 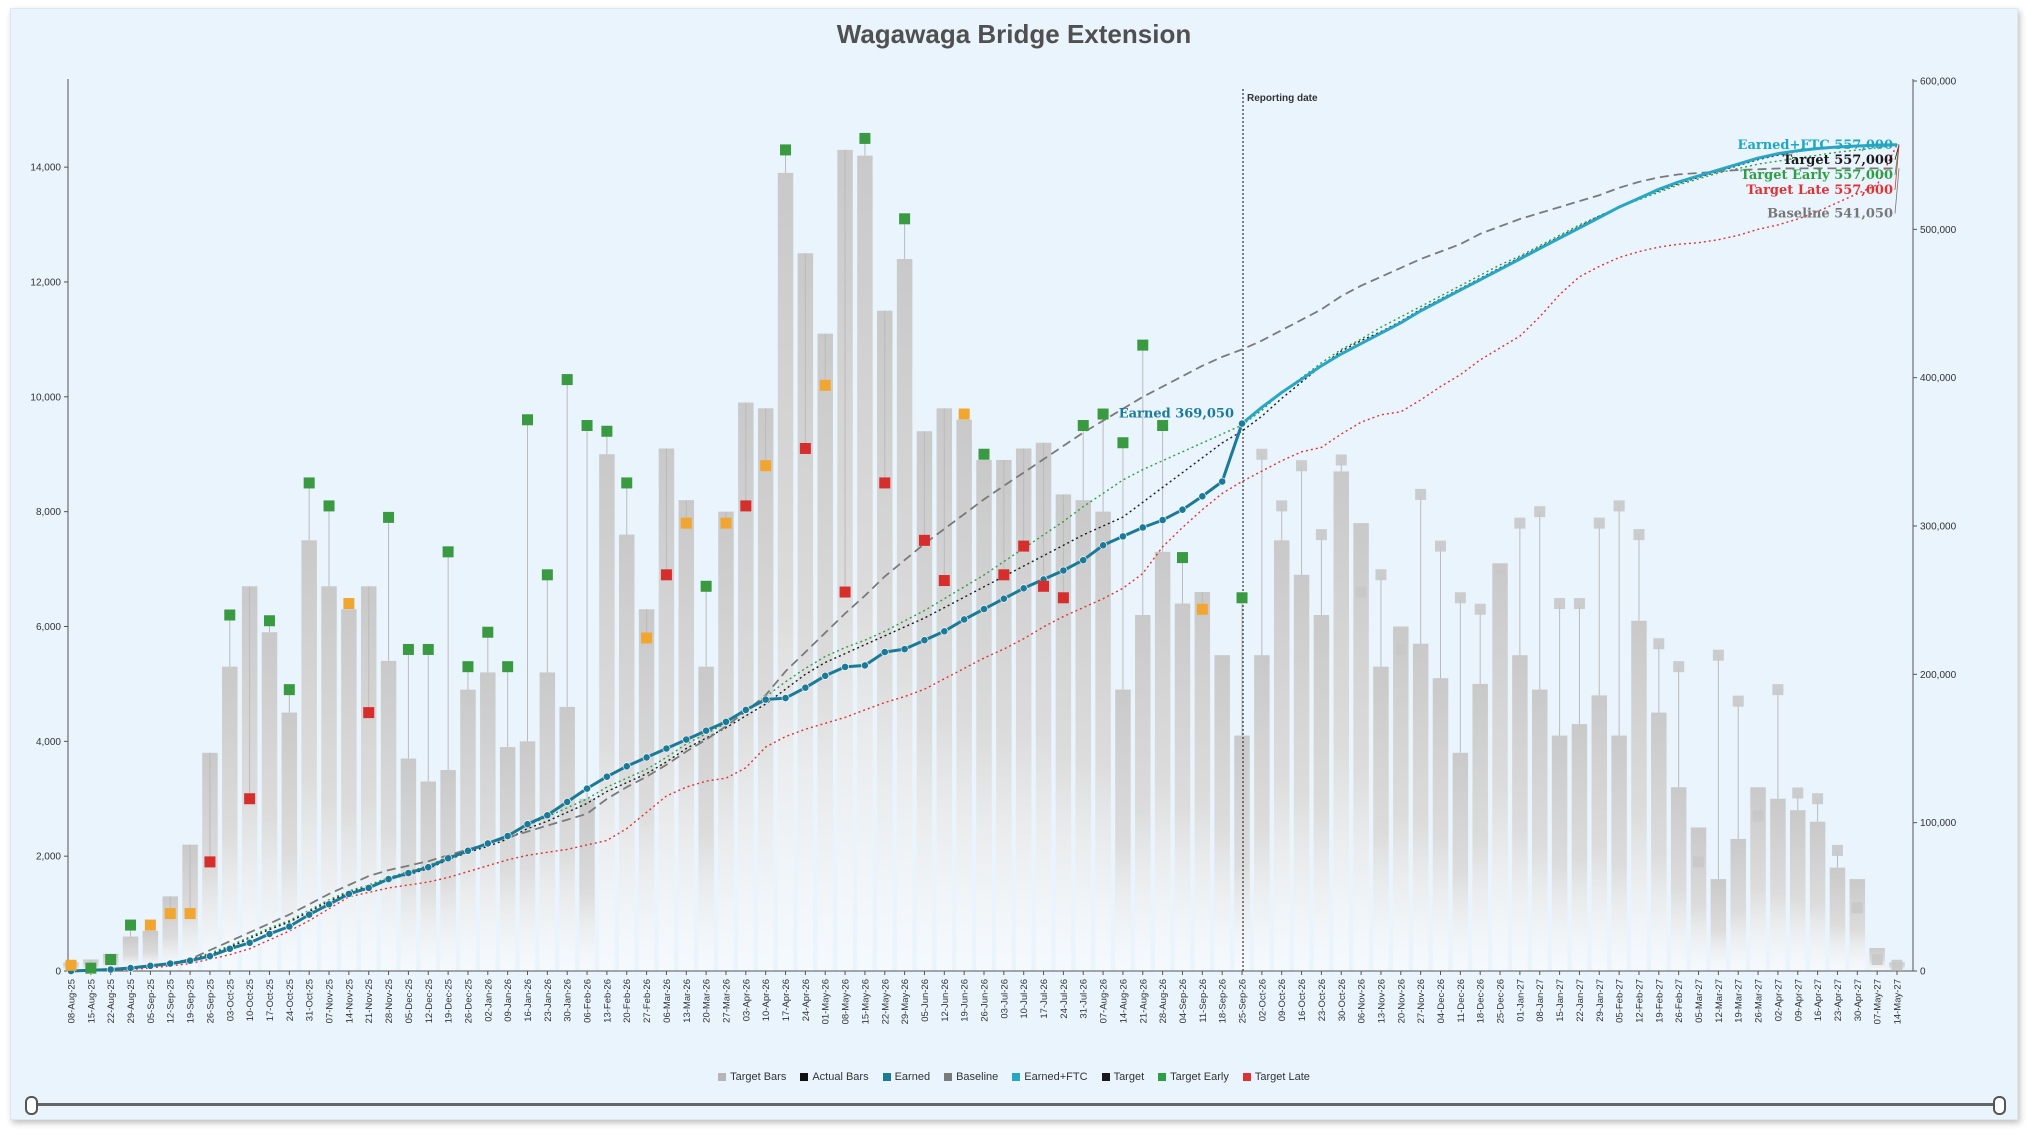 What do you see at coordinates (707, 1001) in the screenshot?
I see `x-tick-label: 20-Mar-26` at bounding box center [707, 1001].